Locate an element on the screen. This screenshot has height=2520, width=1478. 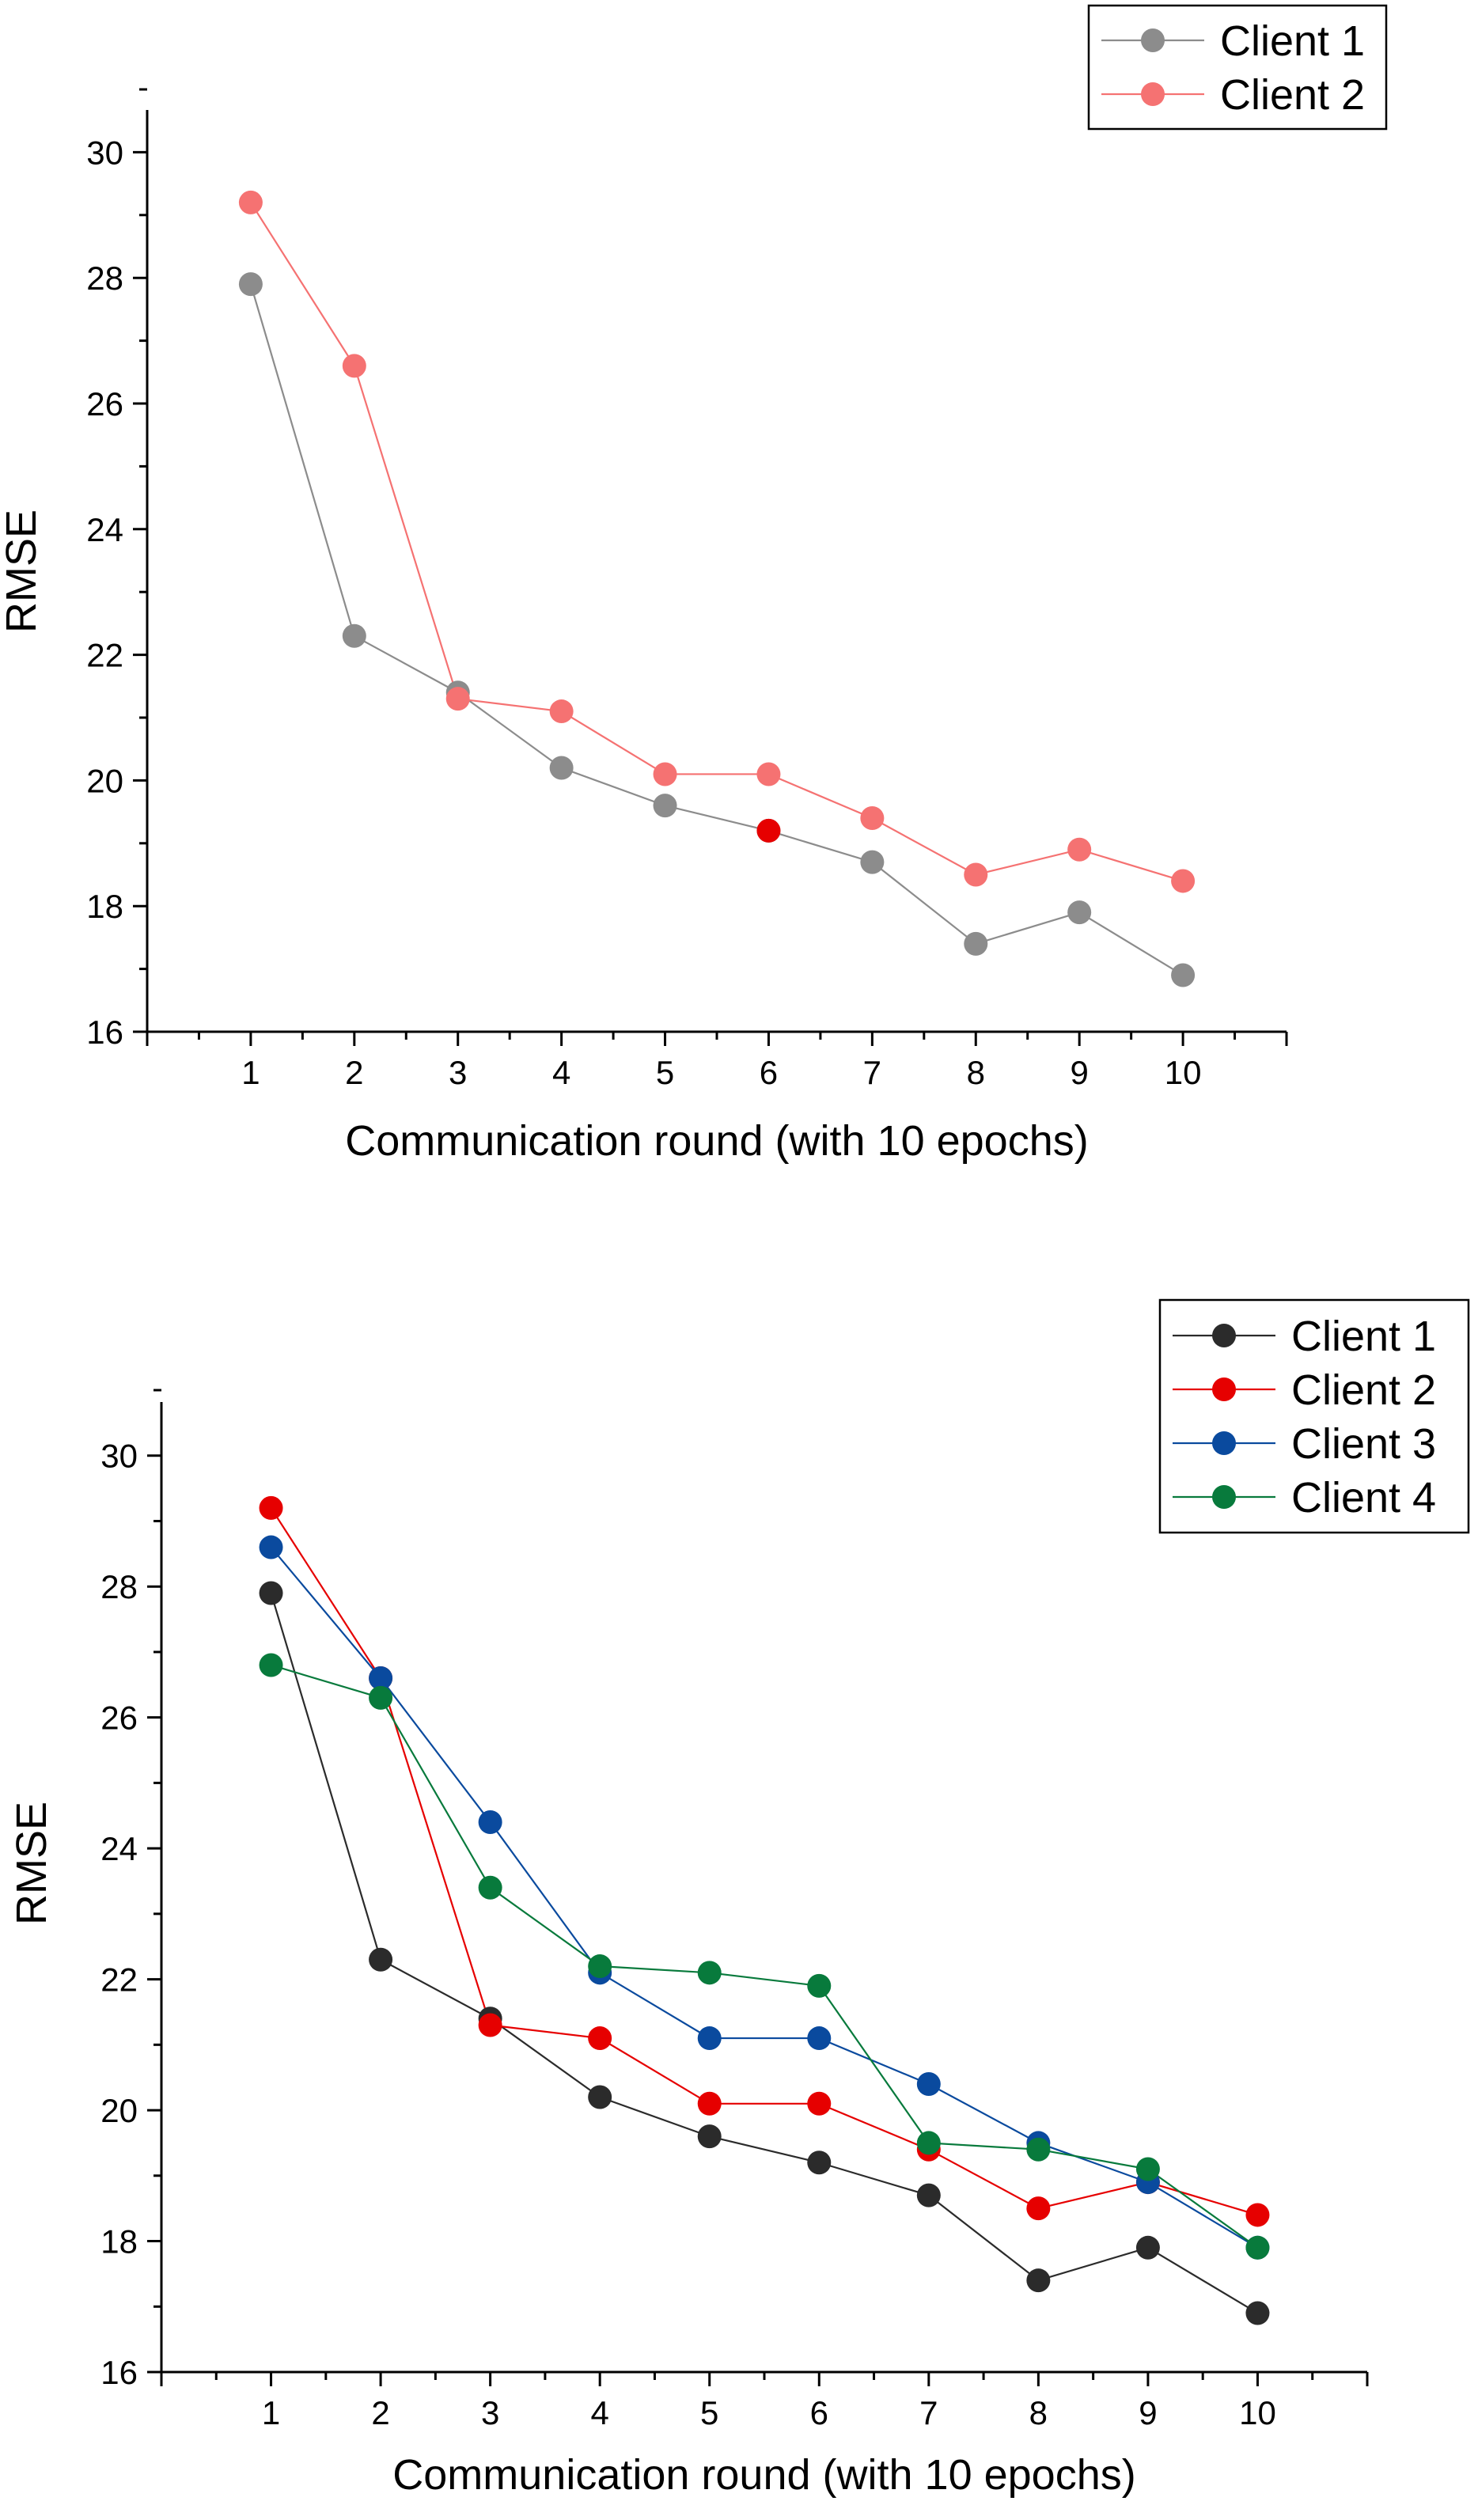
legend: Client 1 Client 2 is located at coordinates (1237, 67).